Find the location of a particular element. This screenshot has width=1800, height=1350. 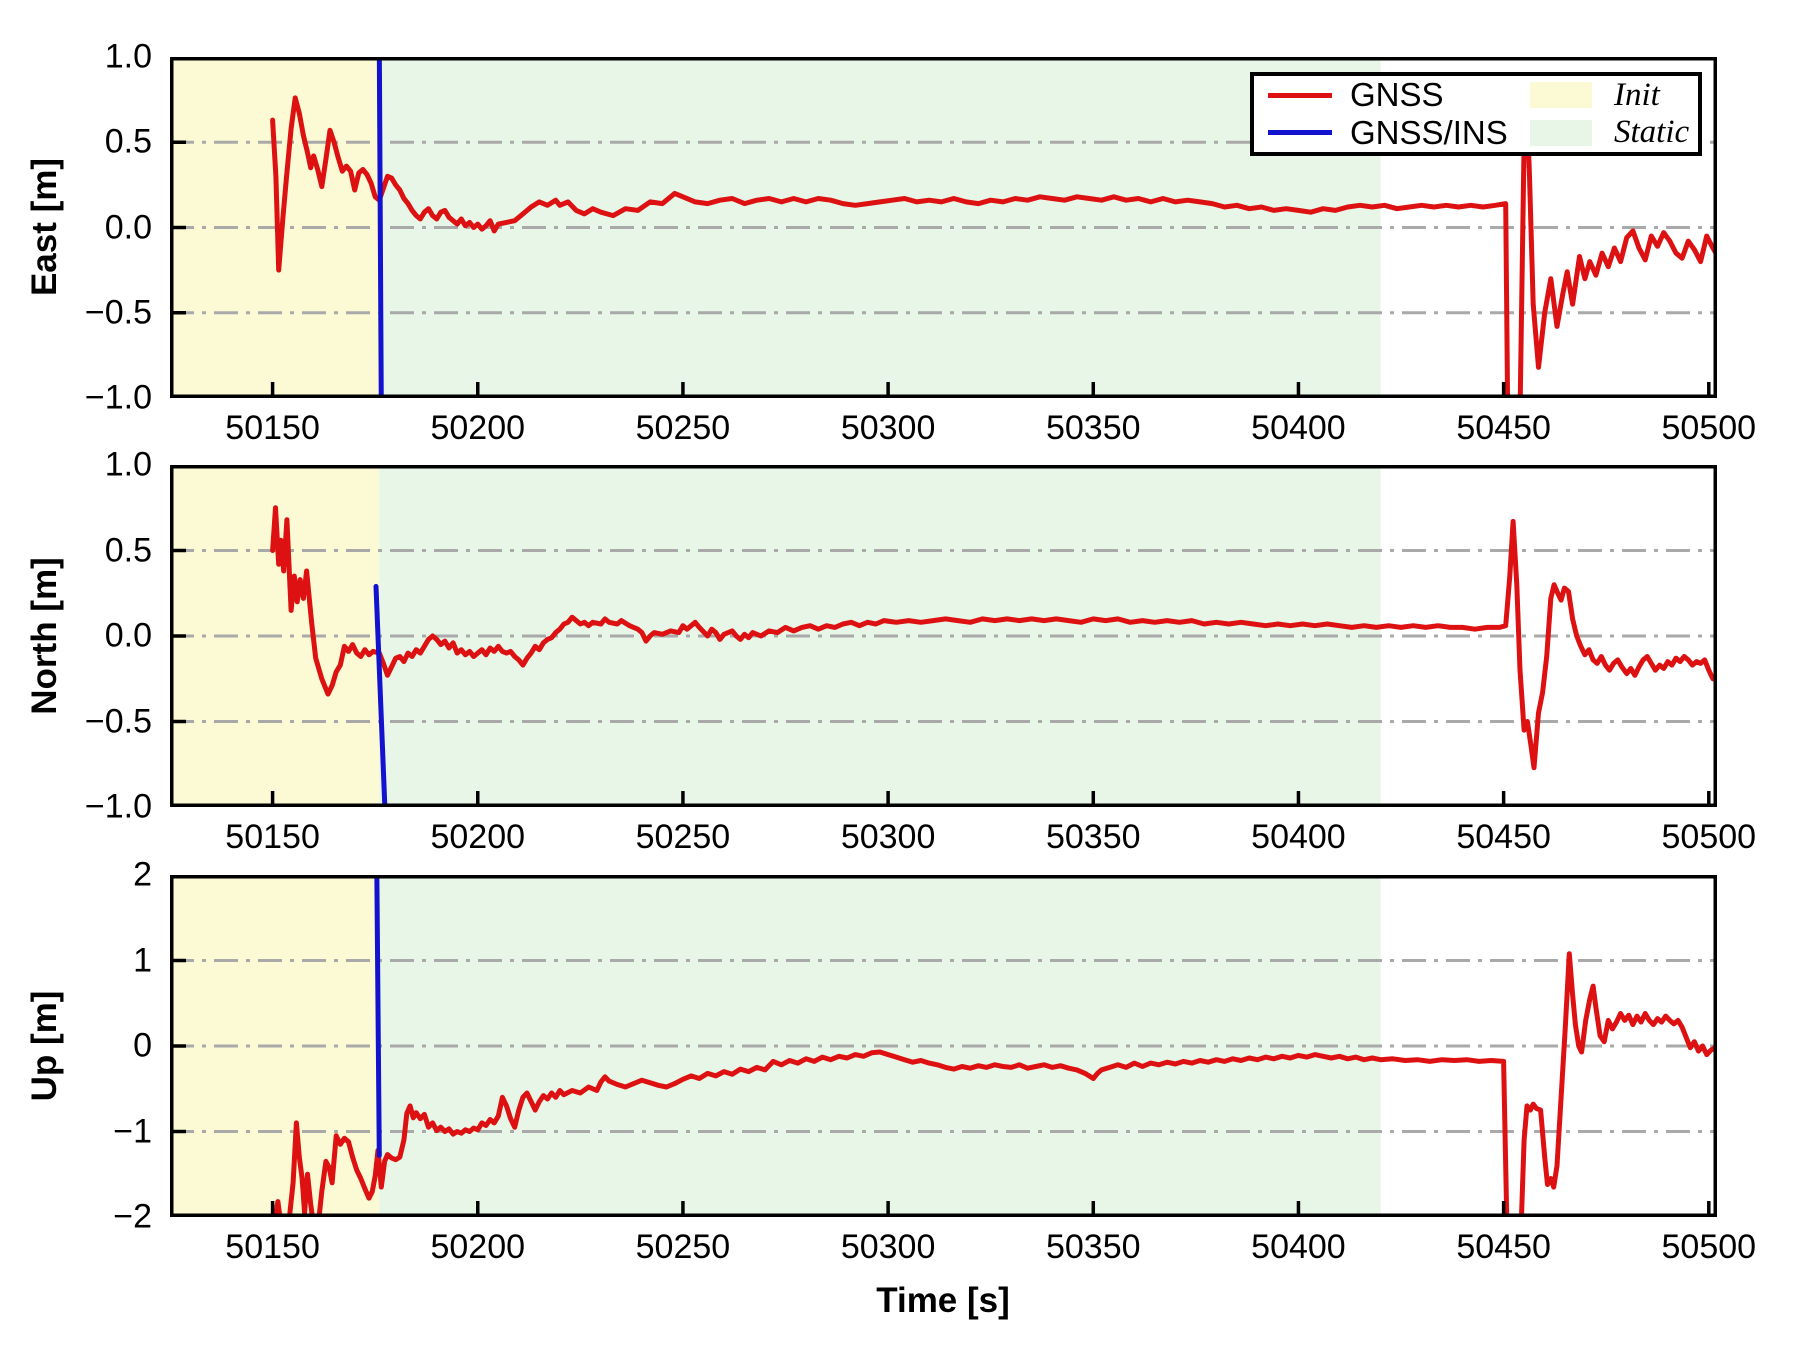

legend-label-init: Init is located at coordinates (1637, 94).